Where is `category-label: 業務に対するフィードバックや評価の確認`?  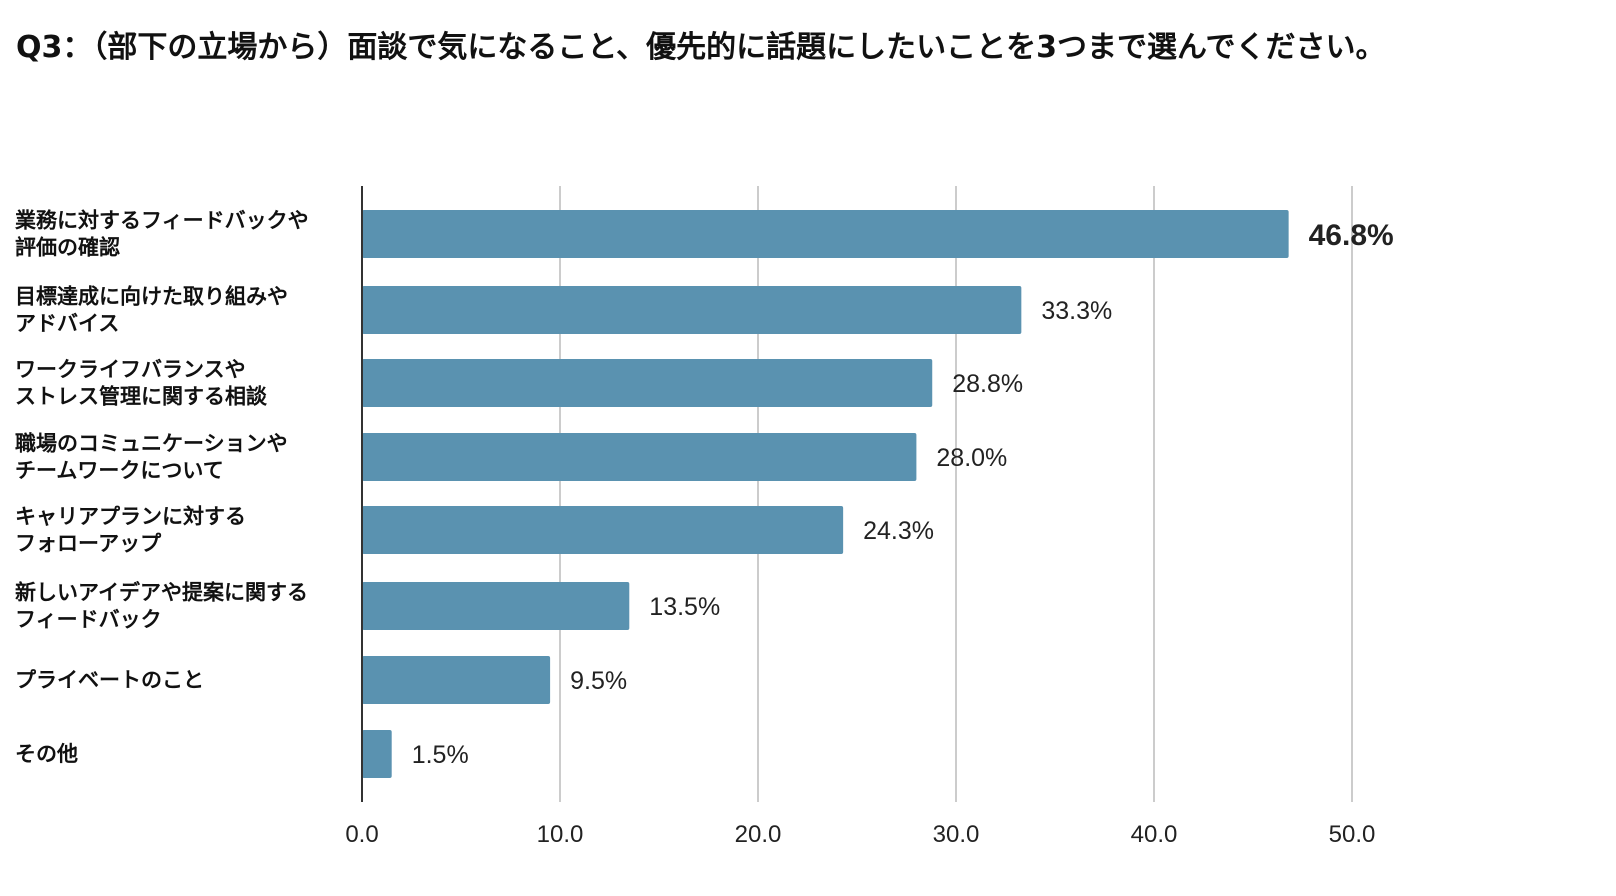 category-label: 業務に対するフィードバックや評価の確認 is located at coordinates (162, 234).